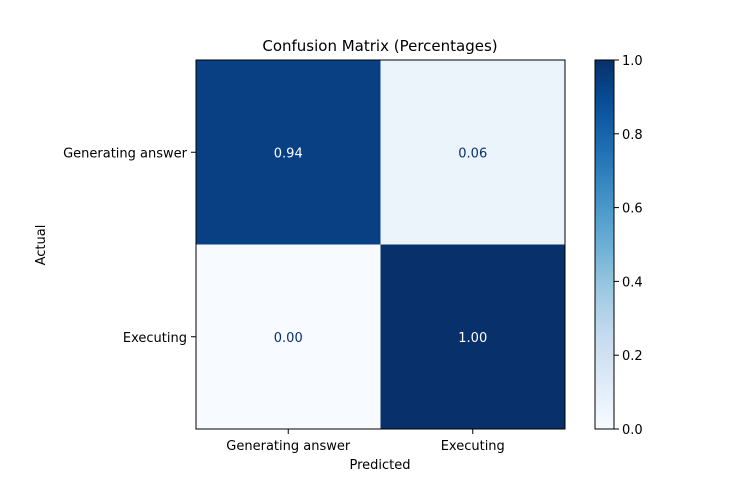 The height and width of the screenshot is (478, 754). Describe the element at coordinates (155, 338) in the screenshot. I see `y-tick-label: Executing` at that location.